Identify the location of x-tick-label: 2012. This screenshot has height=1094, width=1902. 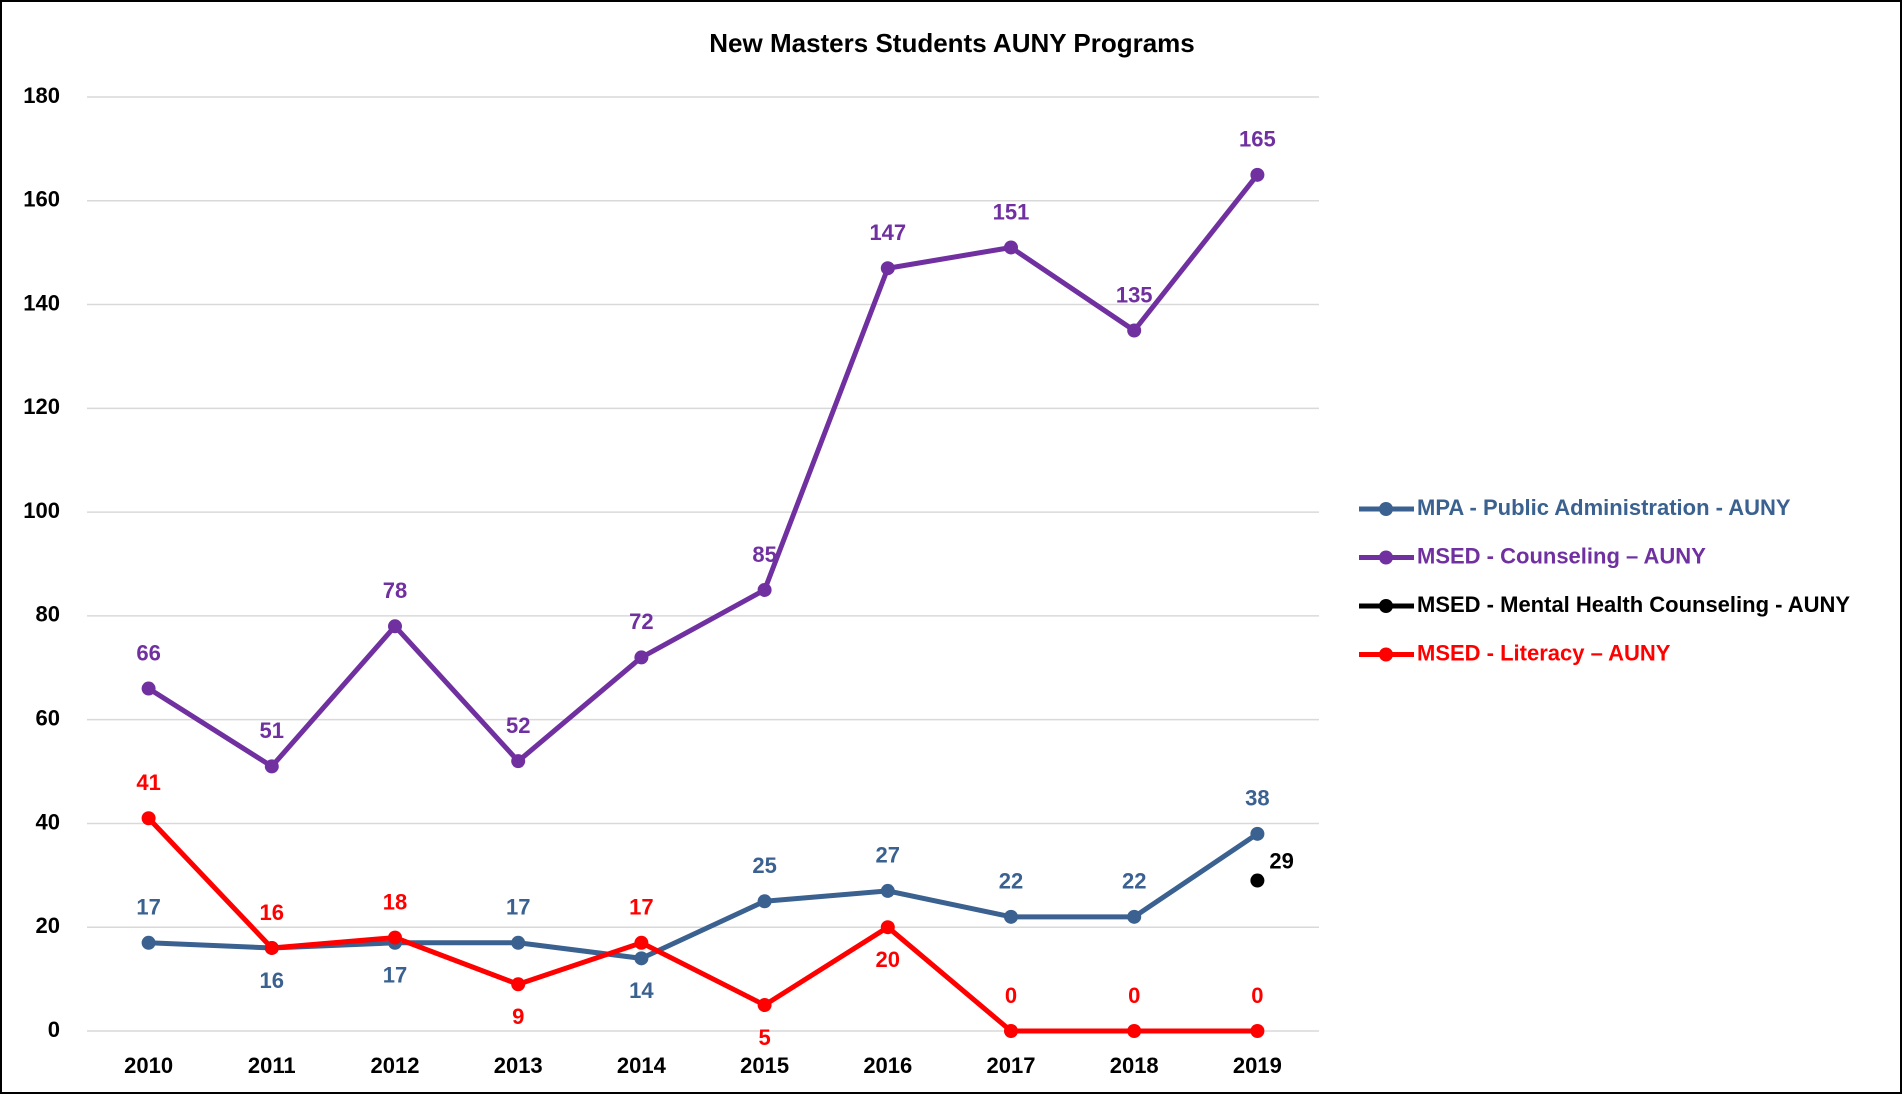
(395, 1065).